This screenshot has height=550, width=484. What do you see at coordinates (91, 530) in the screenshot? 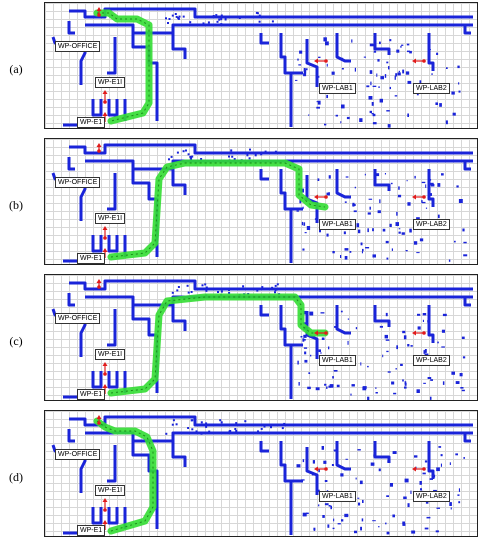
I see `wp-e1-label: WP-E1` at bounding box center [91, 530].